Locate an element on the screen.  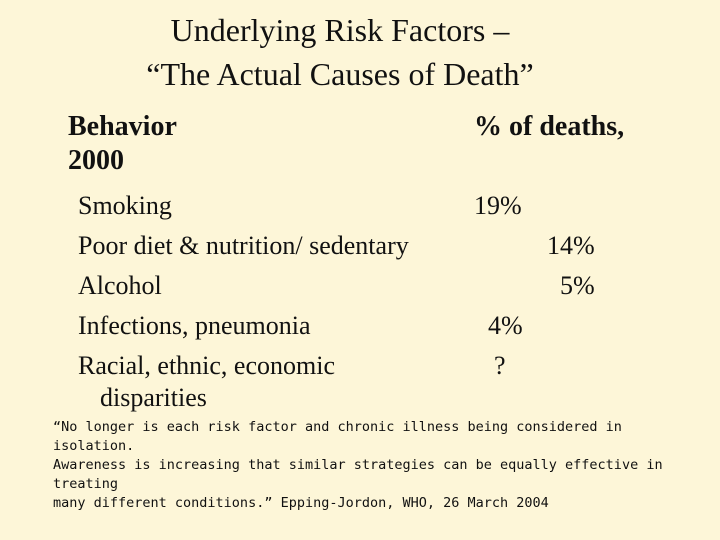
row-value-poor-diet: 14% is located at coordinates (571, 245).